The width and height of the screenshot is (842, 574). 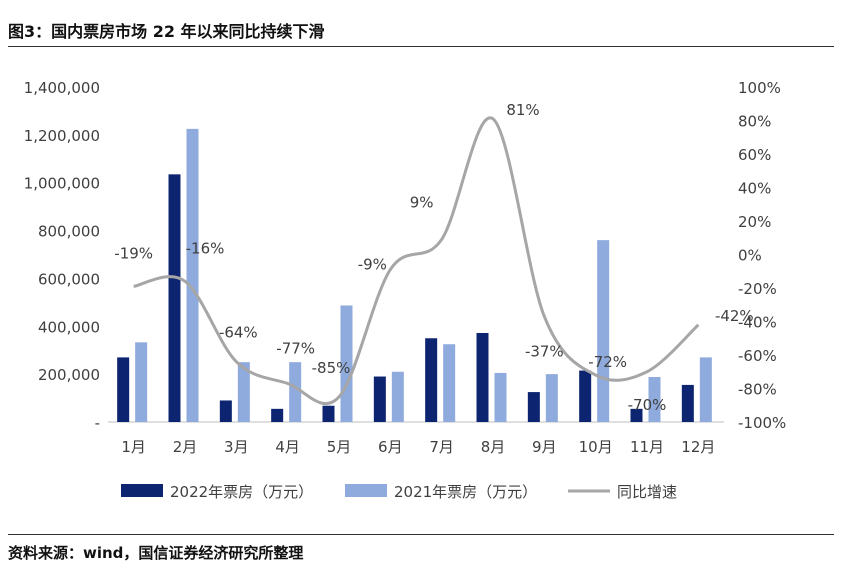 I want to click on x-tick-label: 7月, so click(x=441, y=447).